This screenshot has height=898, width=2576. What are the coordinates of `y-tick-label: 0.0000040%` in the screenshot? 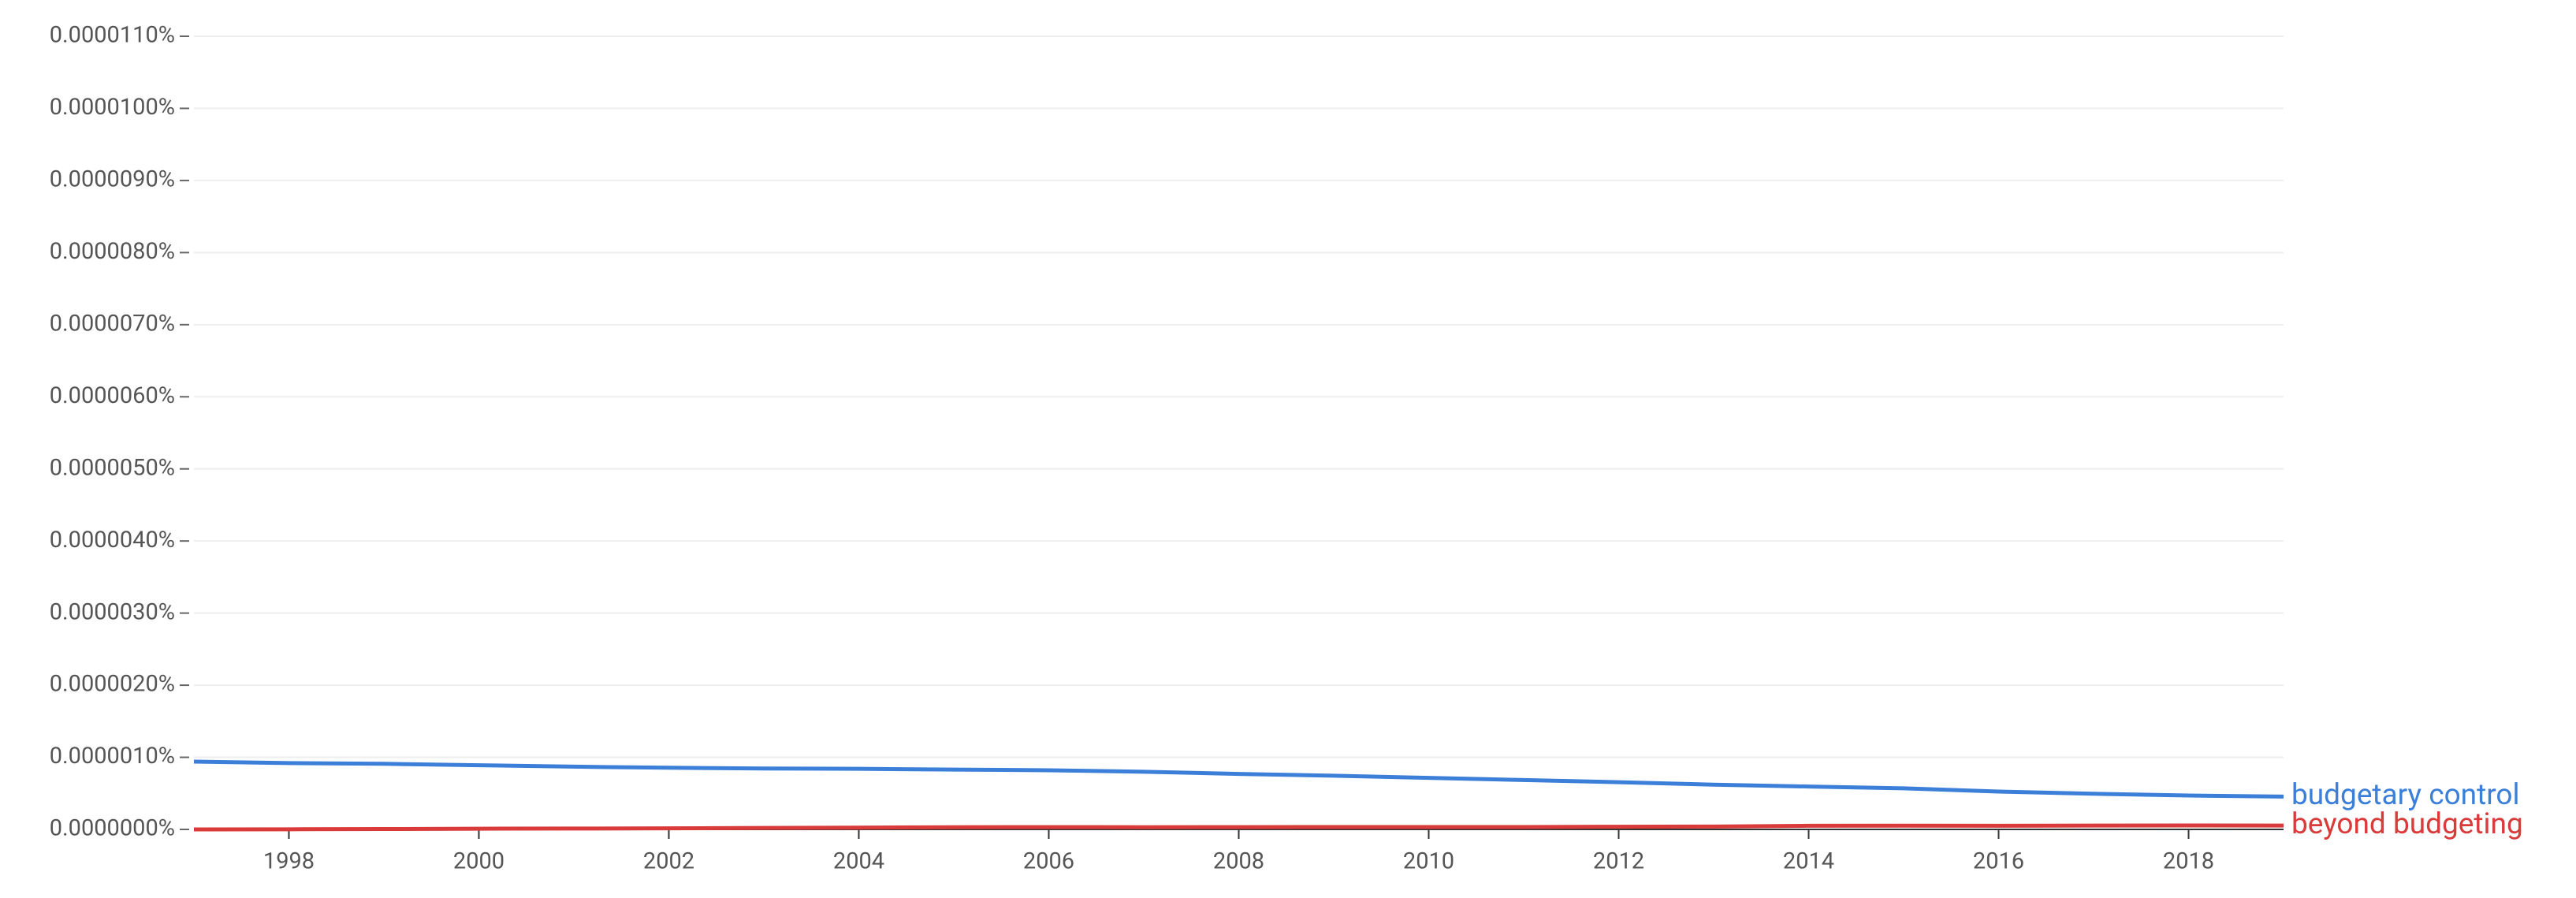 It's located at (112, 540).